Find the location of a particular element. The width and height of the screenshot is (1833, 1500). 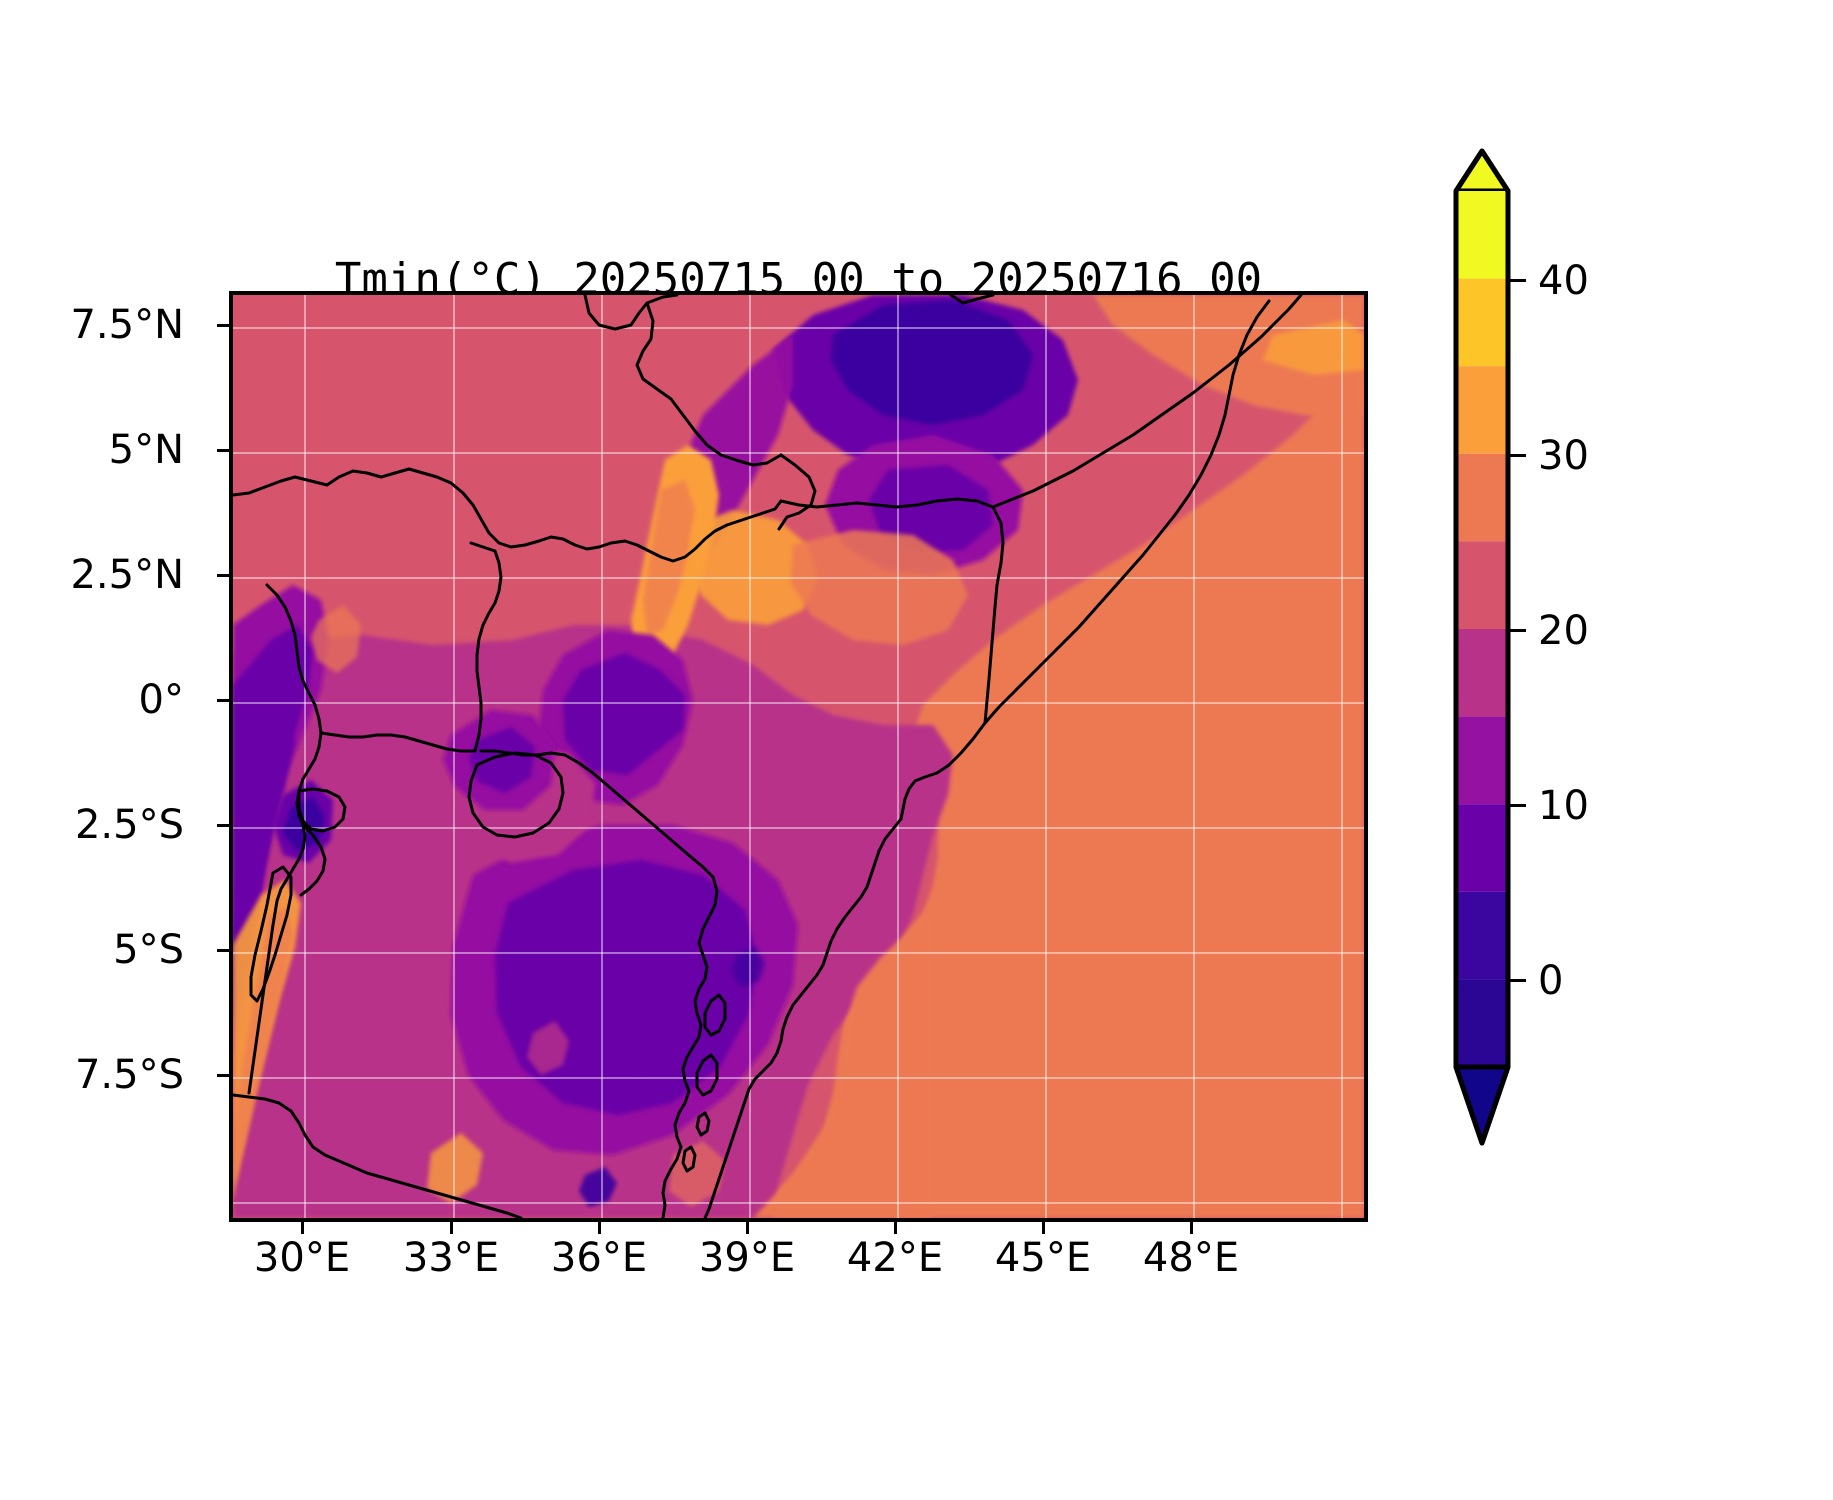

colorbar is located at coordinates (1482, 647).